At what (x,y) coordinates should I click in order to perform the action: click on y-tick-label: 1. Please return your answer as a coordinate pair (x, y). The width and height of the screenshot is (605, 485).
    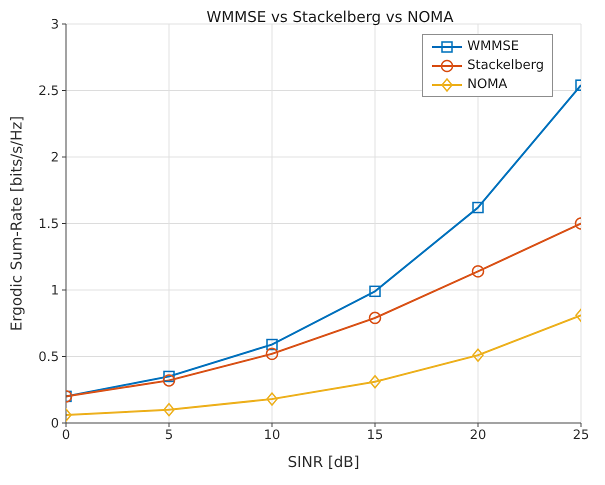
    Looking at the image, I should click on (54, 291).